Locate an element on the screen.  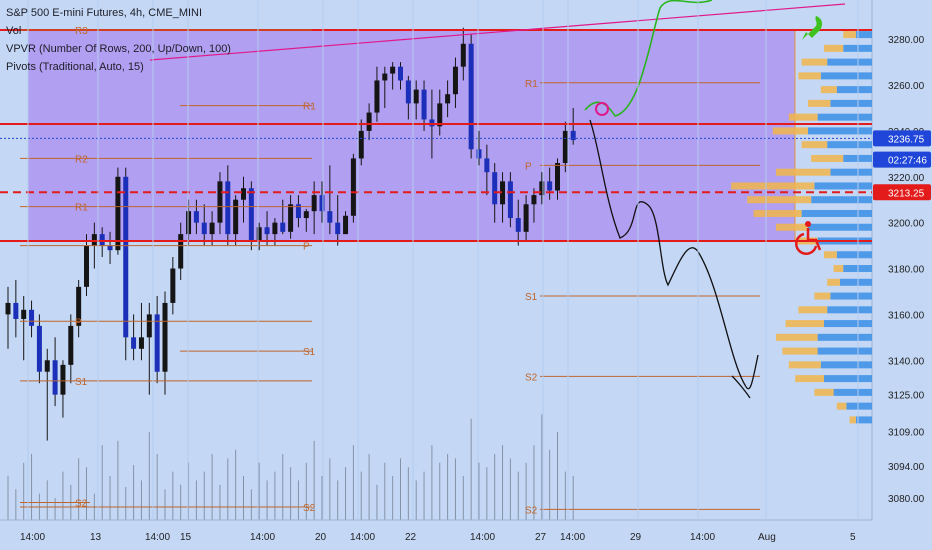
rocket-fin is located at coordinates (805, 36).